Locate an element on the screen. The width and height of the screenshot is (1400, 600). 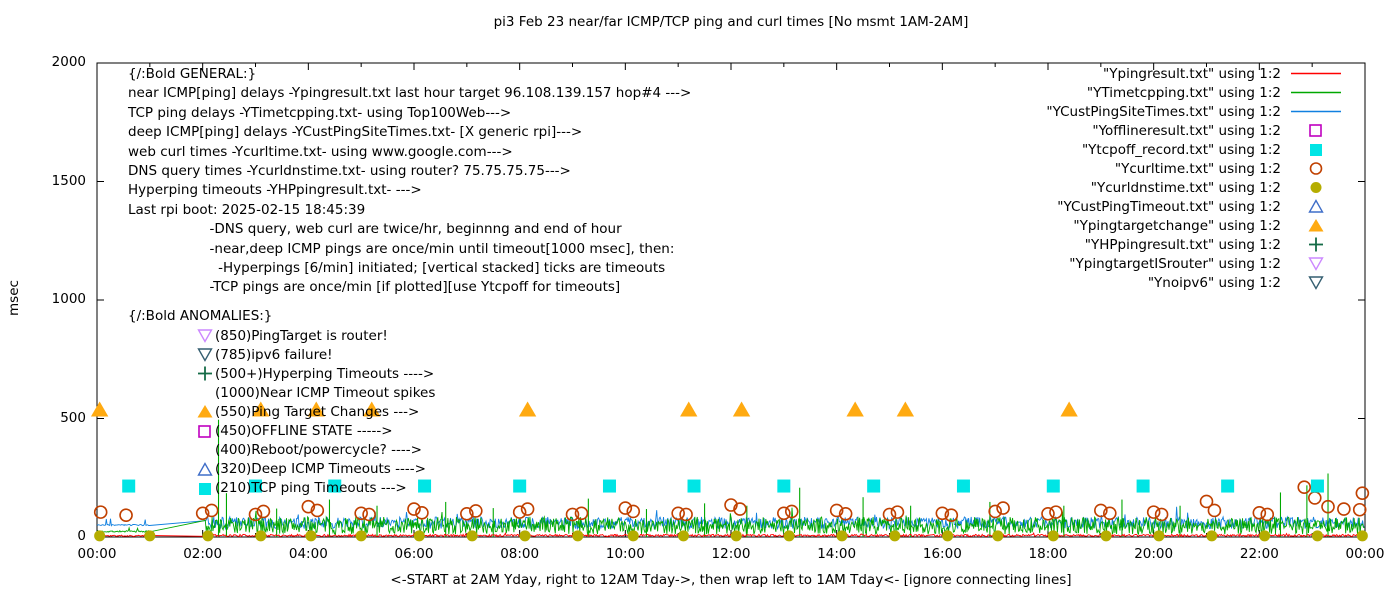
anomaly-annotation: (210)TCP ping Timeouts ---> is located at coordinates (316, 488).